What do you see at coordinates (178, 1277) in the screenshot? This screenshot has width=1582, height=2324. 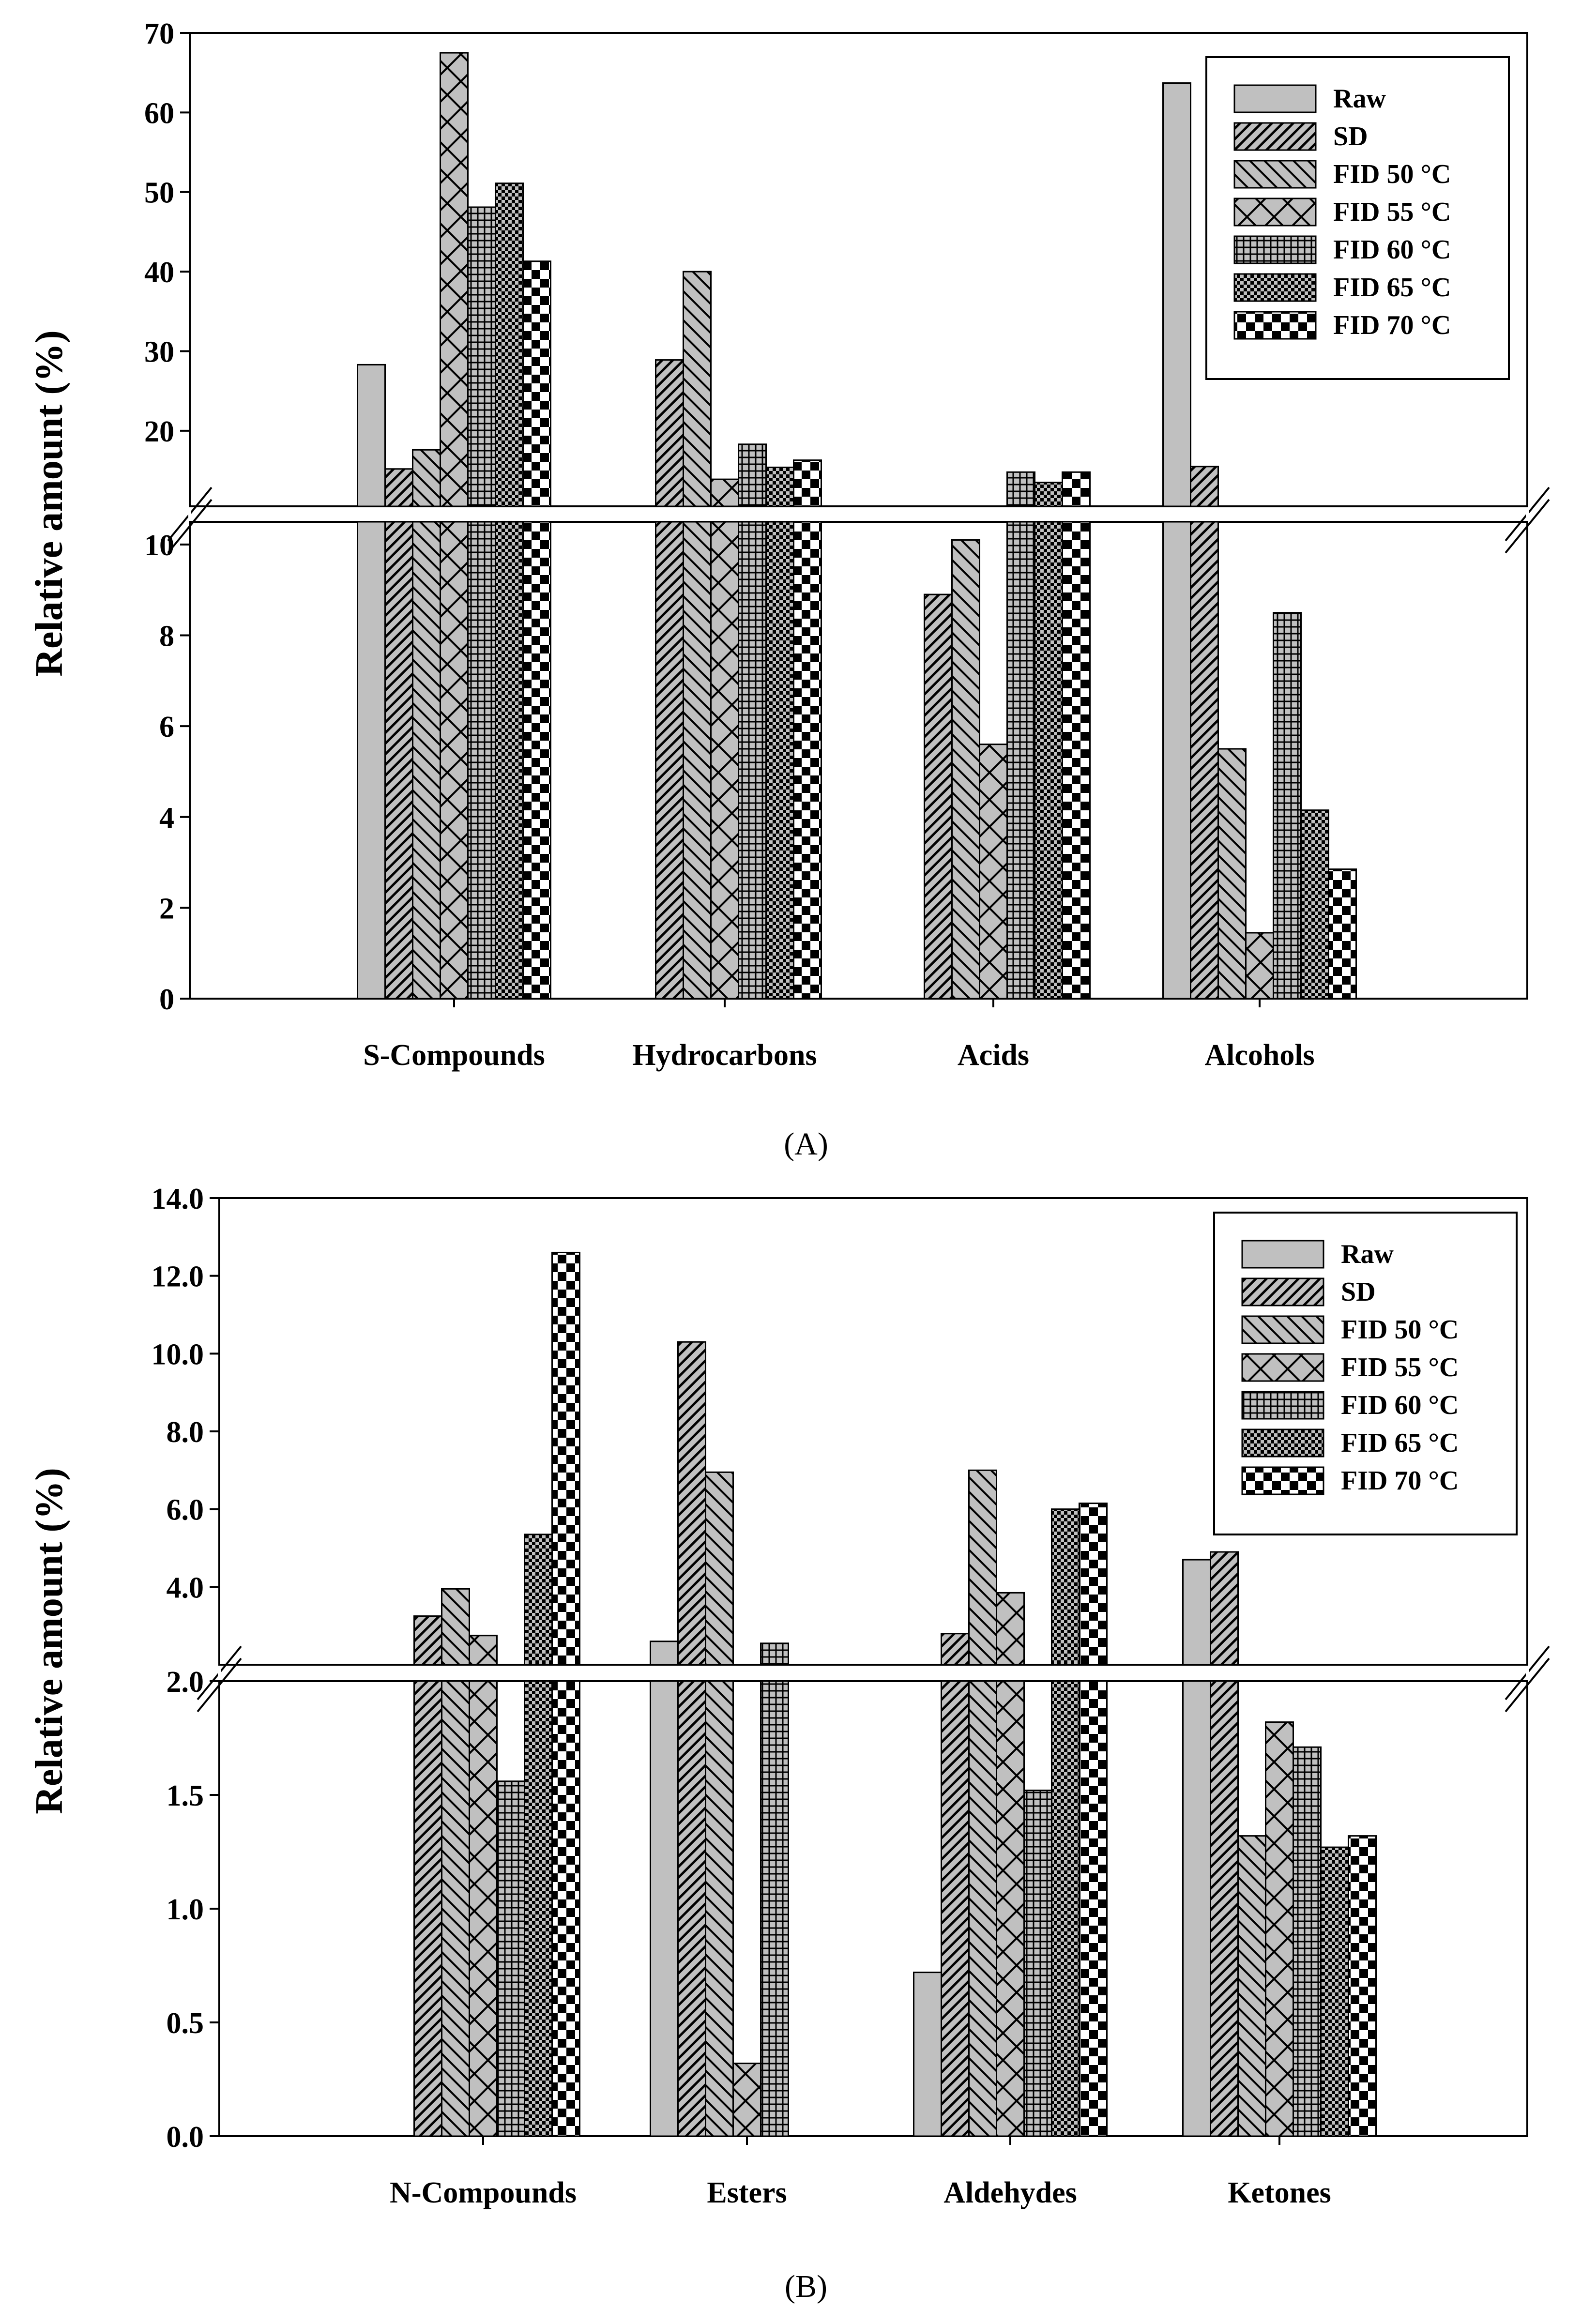 I see `y-tick-label-upper: 12.0` at bounding box center [178, 1277].